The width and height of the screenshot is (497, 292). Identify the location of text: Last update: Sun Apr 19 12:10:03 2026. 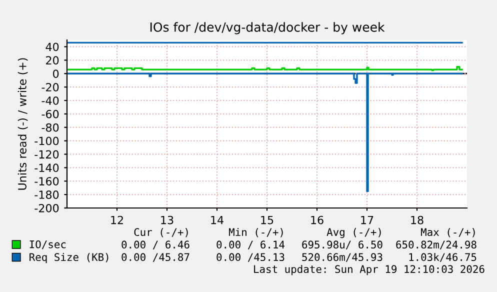
(369, 270).